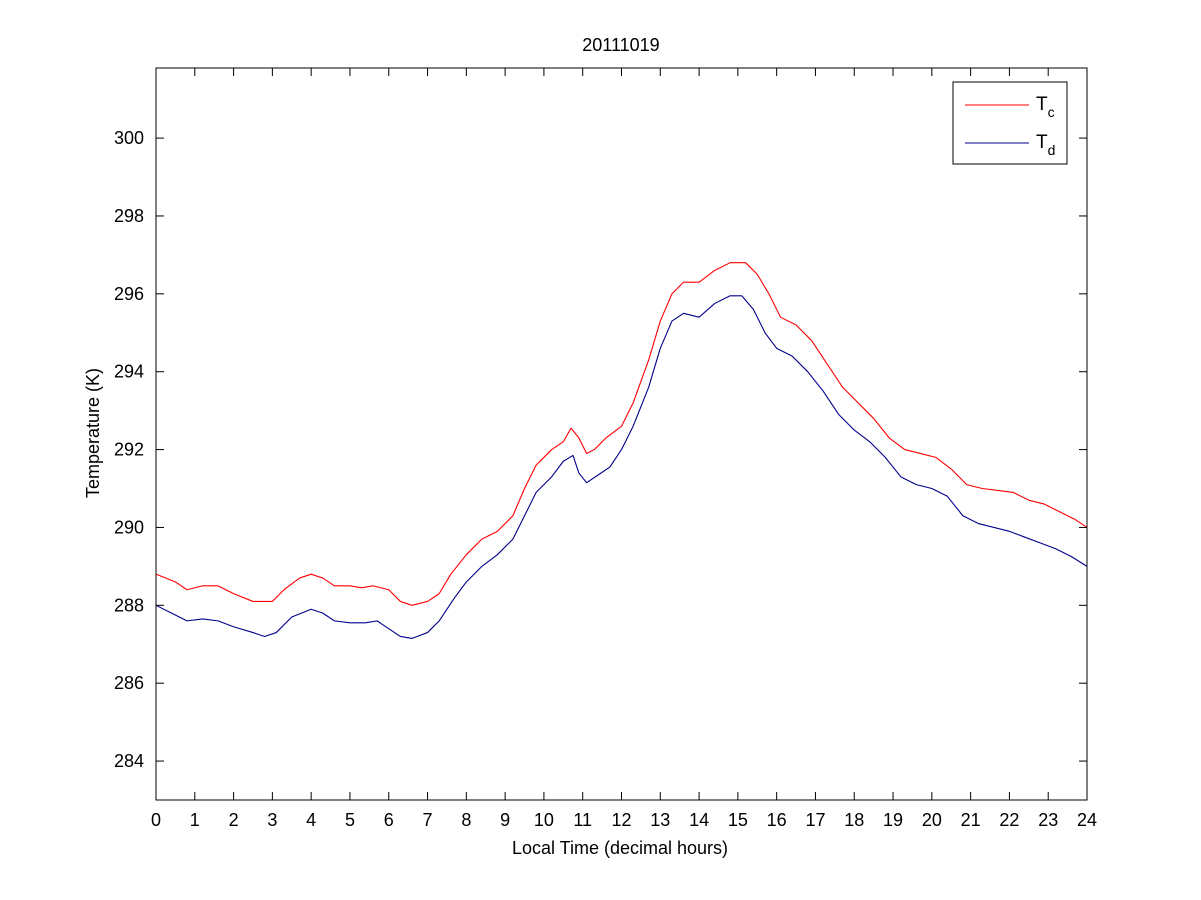  Describe the element at coordinates (129, 216) in the screenshot. I see `y-tick-label: 298` at that location.